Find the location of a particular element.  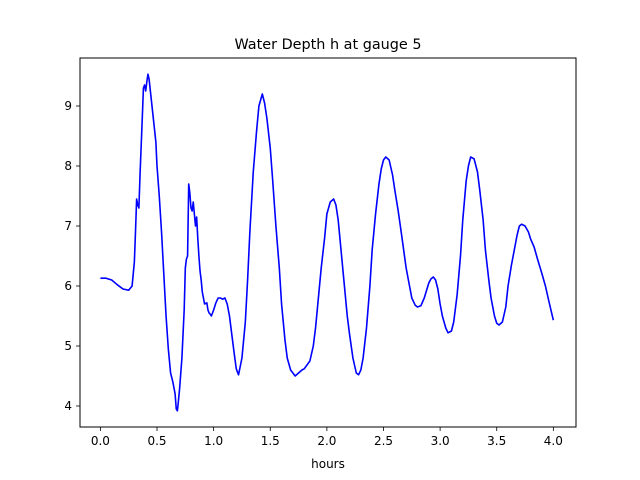

y-tick-label: 6 is located at coordinates (68, 286).